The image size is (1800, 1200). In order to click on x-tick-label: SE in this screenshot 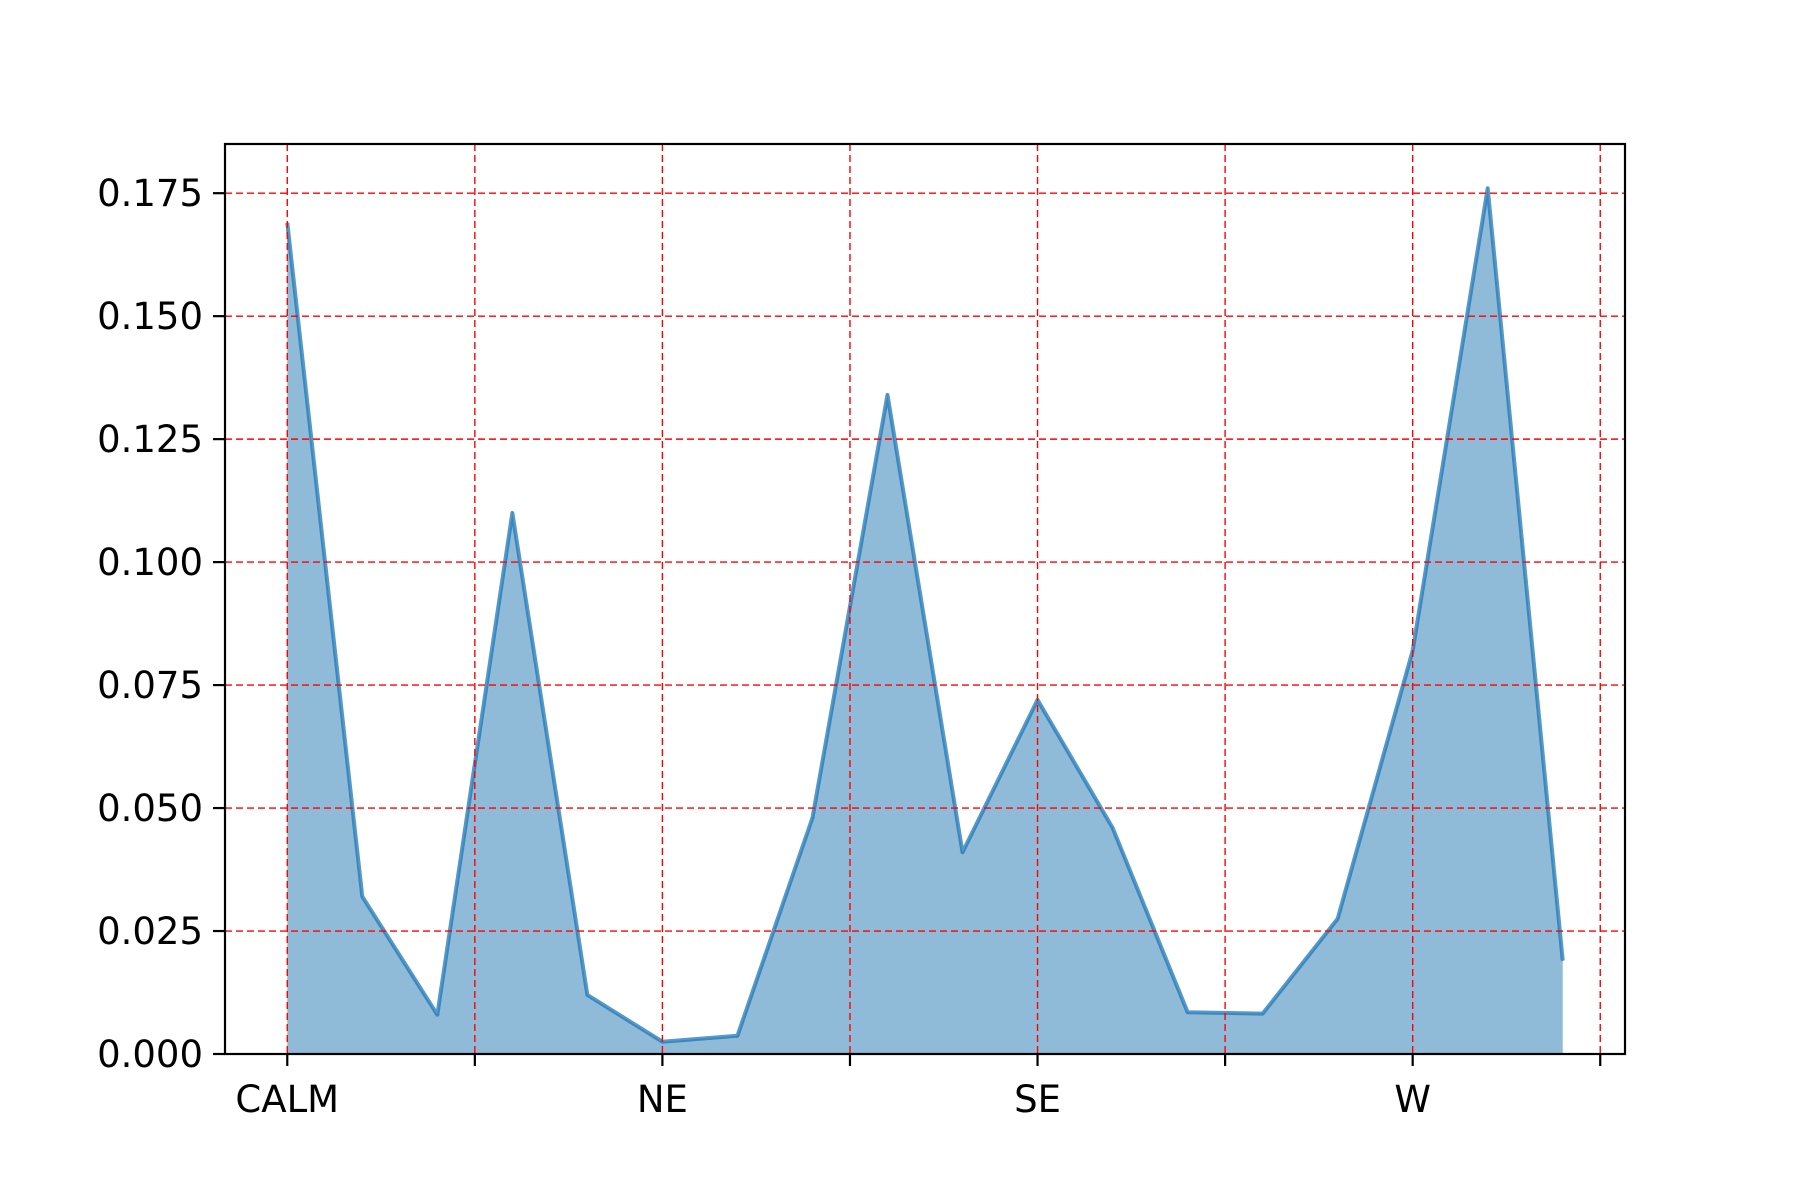, I will do `click(1037, 1099)`.